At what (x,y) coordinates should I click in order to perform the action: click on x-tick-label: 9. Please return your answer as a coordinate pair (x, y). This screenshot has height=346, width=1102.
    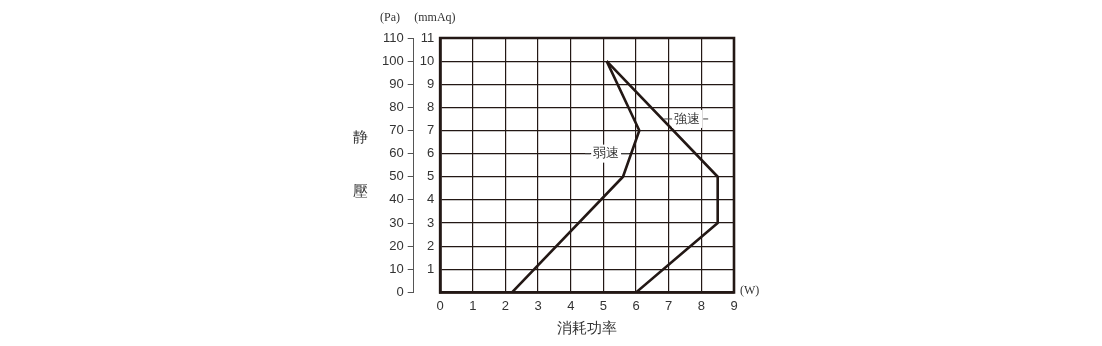
    Looking at the image, I should click on (734, 305).